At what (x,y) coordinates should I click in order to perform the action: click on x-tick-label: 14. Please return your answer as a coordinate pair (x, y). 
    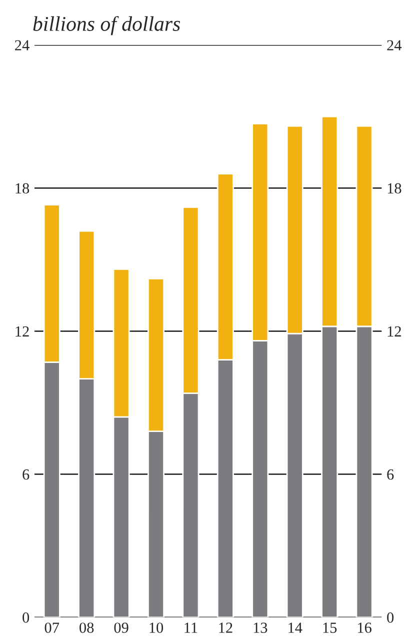
    Looking at the image, I should click on (295, 627).